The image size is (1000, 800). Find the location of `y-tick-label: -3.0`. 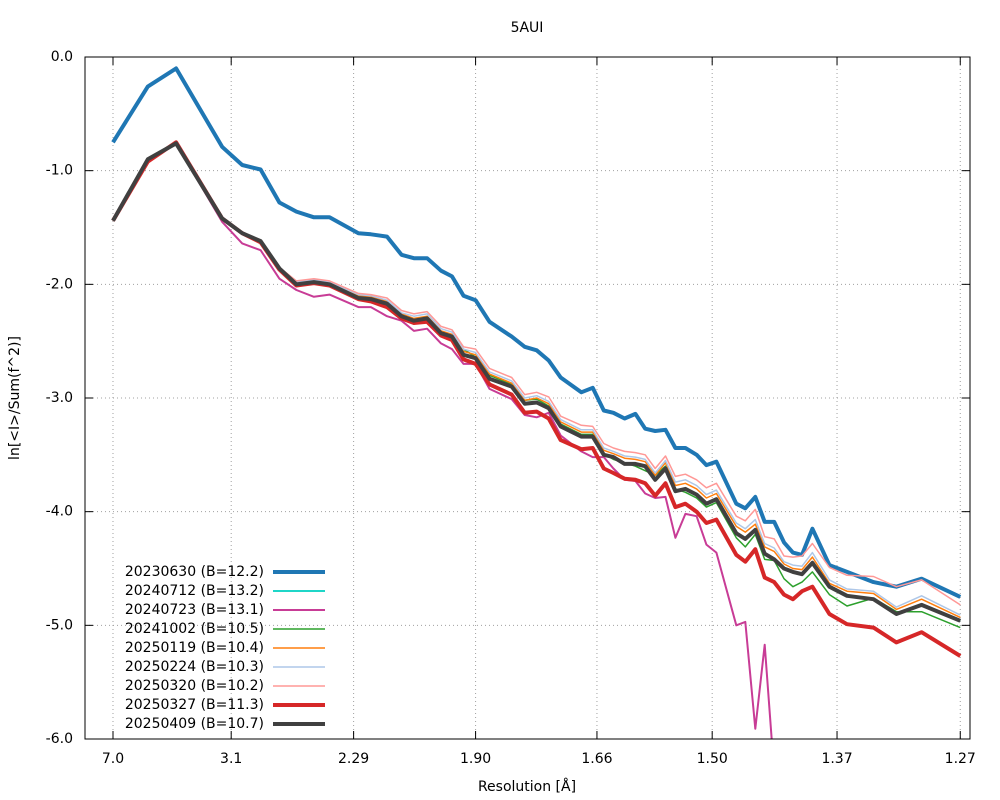

y-tick-label: -3.0 is located at coordinates (59, 398).